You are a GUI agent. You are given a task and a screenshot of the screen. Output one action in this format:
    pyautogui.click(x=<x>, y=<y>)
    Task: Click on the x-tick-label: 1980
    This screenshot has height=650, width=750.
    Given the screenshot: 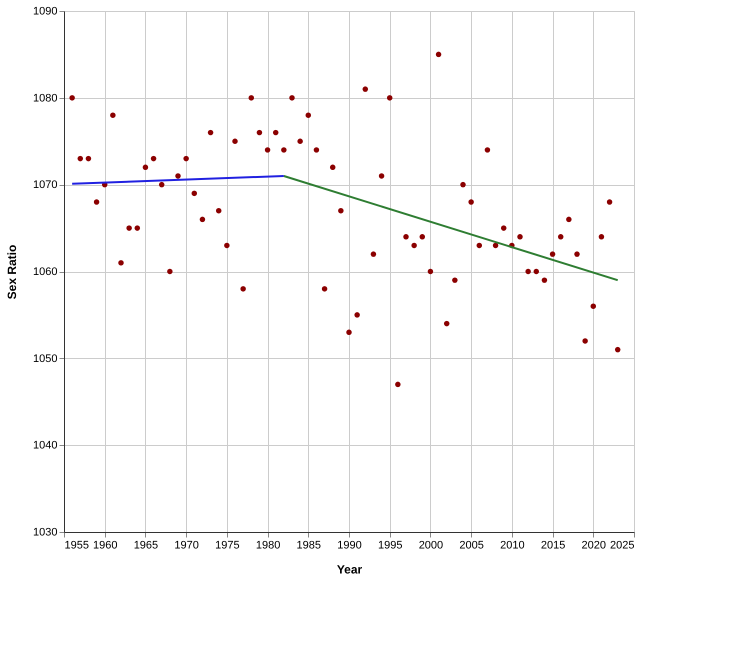 What is the action you would take?
    pyautogui.click(x=268, y=546)
    